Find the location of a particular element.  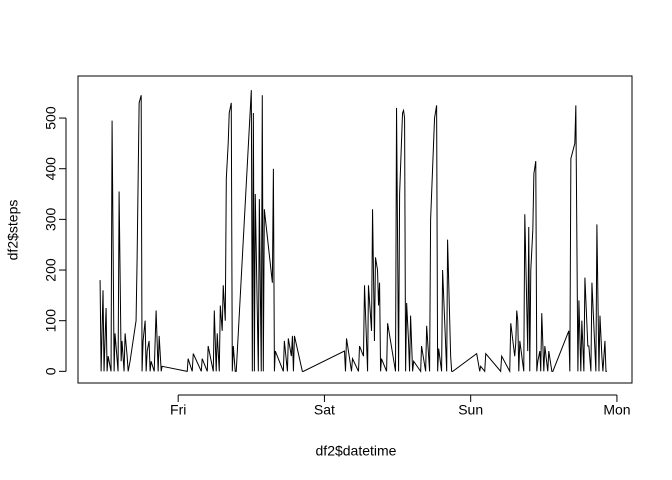

y-tick-label: 200 is located at coordinates (51, 270).